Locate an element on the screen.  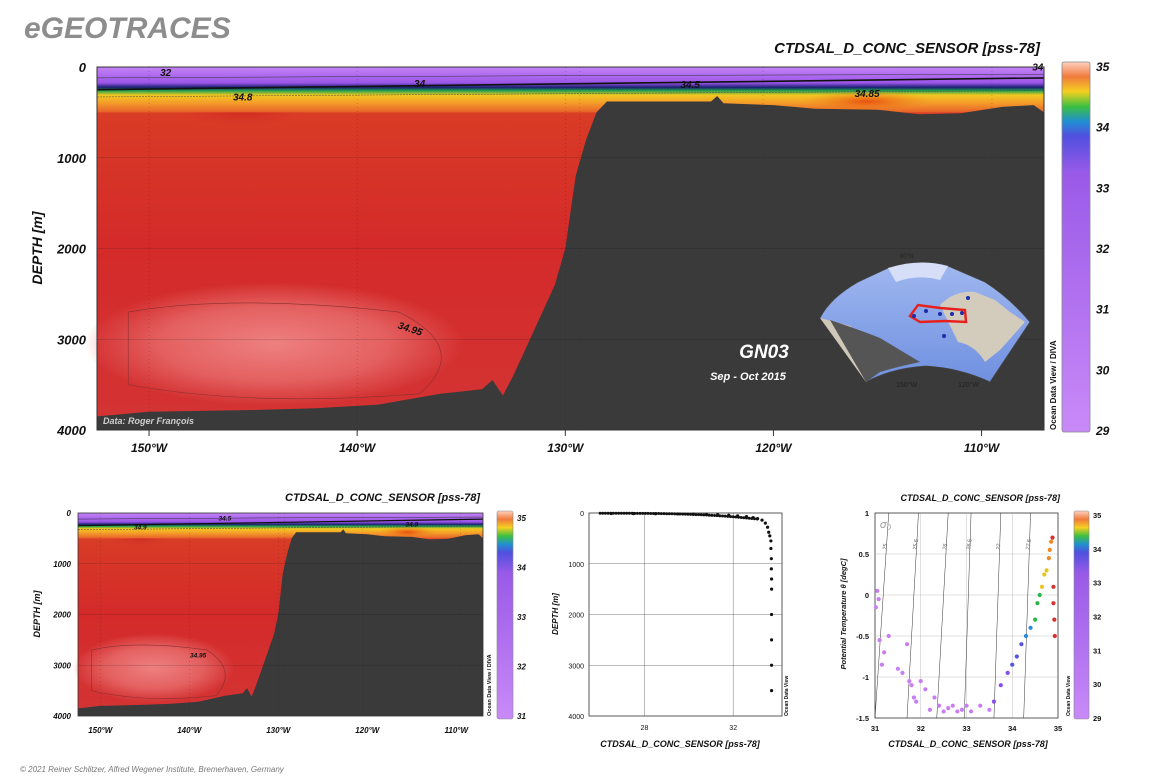
main-longitude-axis: 150°W 140°W 130°W 120°W 110°W is located at coordinates (566, 442).